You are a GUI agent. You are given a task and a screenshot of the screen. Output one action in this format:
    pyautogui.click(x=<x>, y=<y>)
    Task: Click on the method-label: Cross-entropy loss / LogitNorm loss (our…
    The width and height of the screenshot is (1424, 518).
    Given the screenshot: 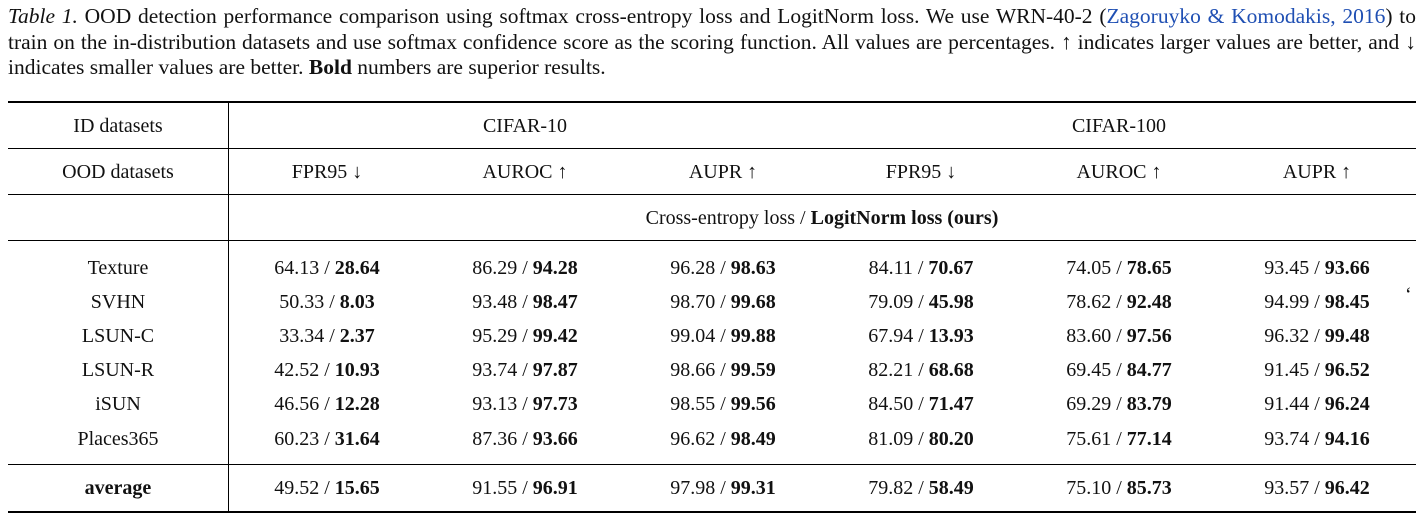 What is the action you would take?
    pyautogui.click(x=822, y=218)
    